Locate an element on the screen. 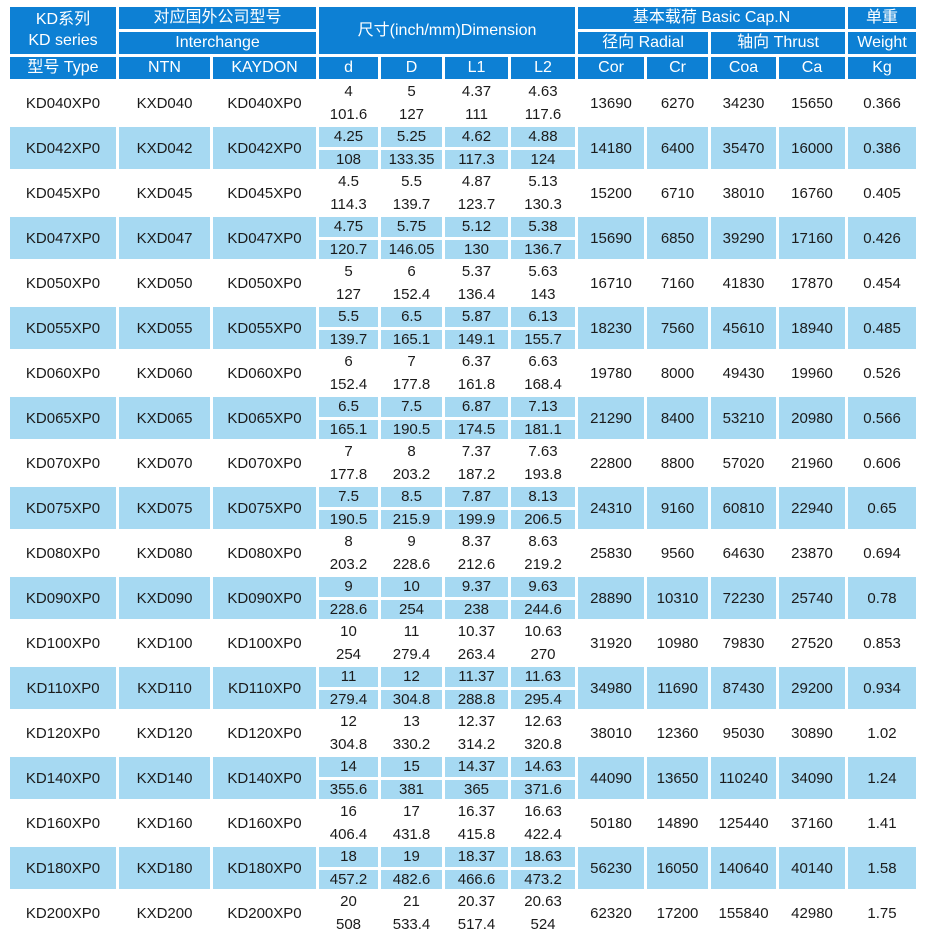  cell-cr: 12360 is located at coordinates (678, 733).